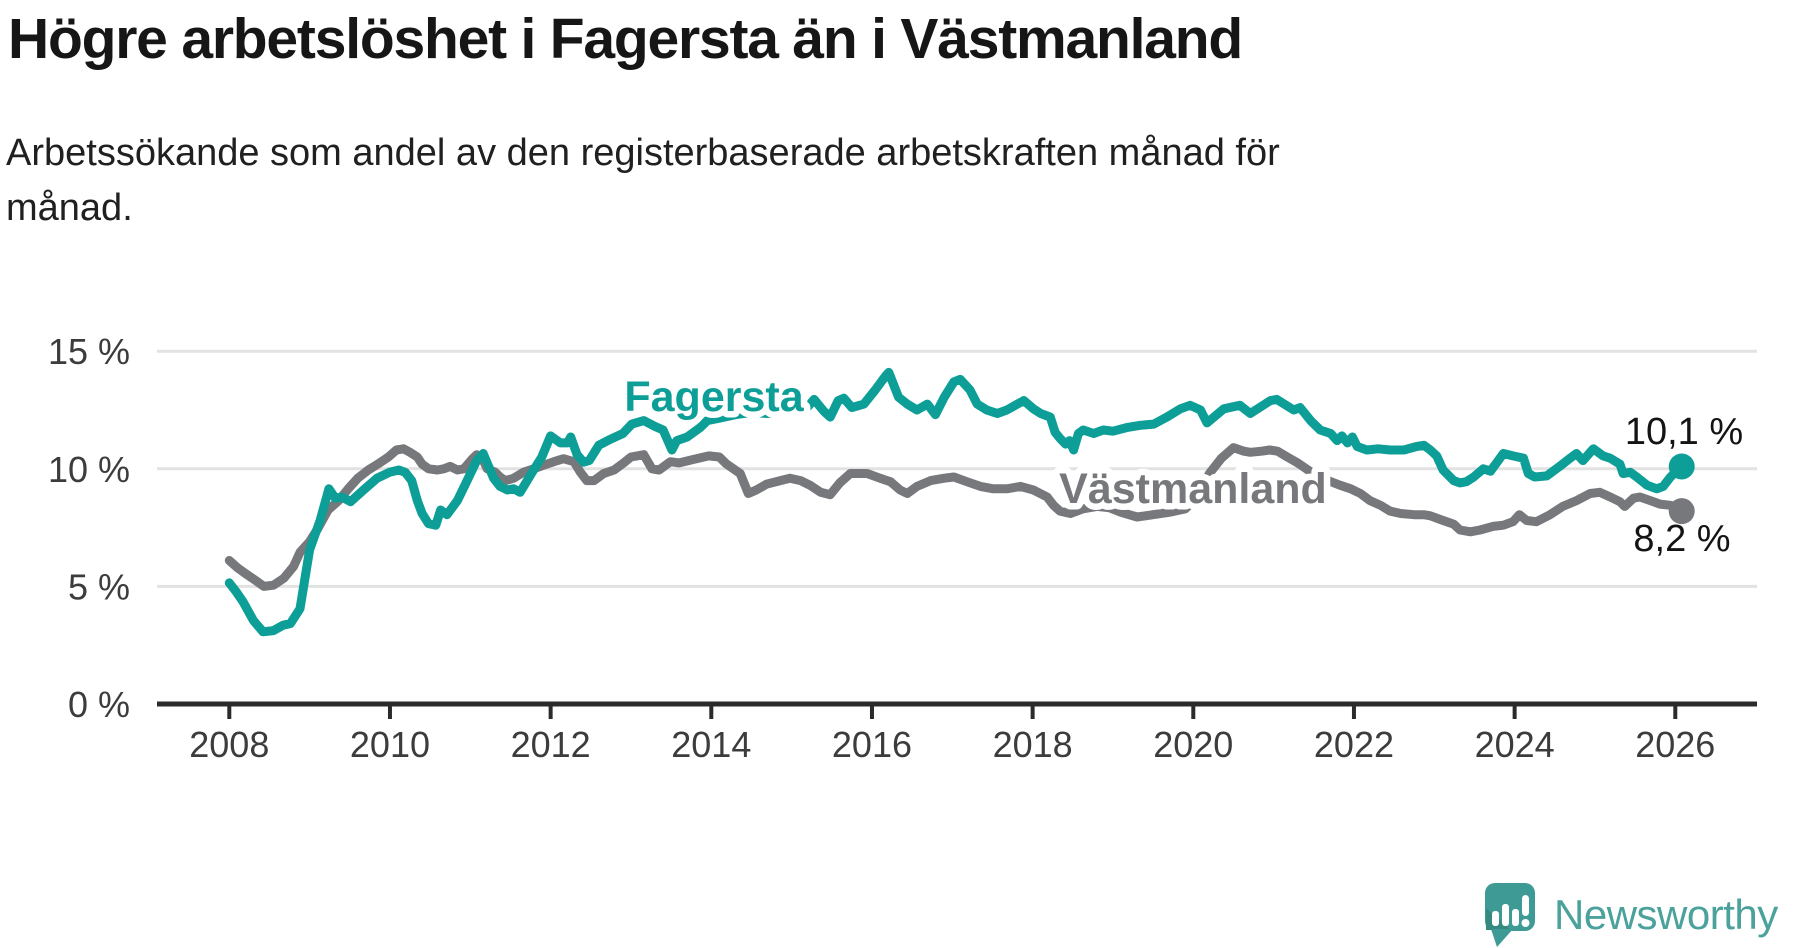  I want to click on x-axis-tick-label: 2026, so click(1675, 744).